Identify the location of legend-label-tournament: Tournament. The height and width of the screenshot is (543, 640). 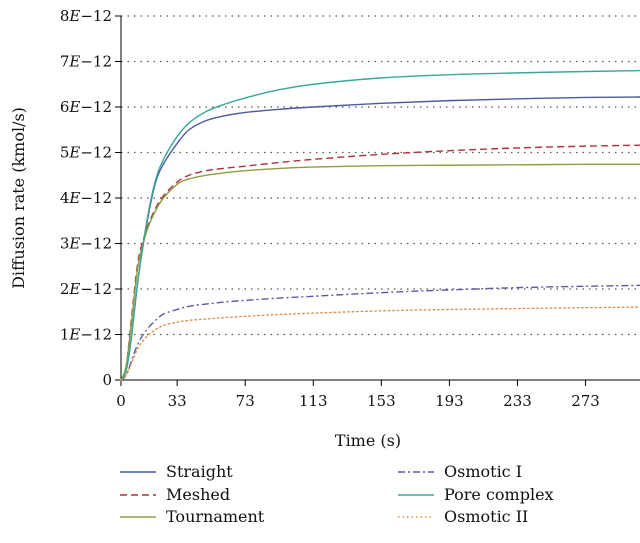
(215, 516).